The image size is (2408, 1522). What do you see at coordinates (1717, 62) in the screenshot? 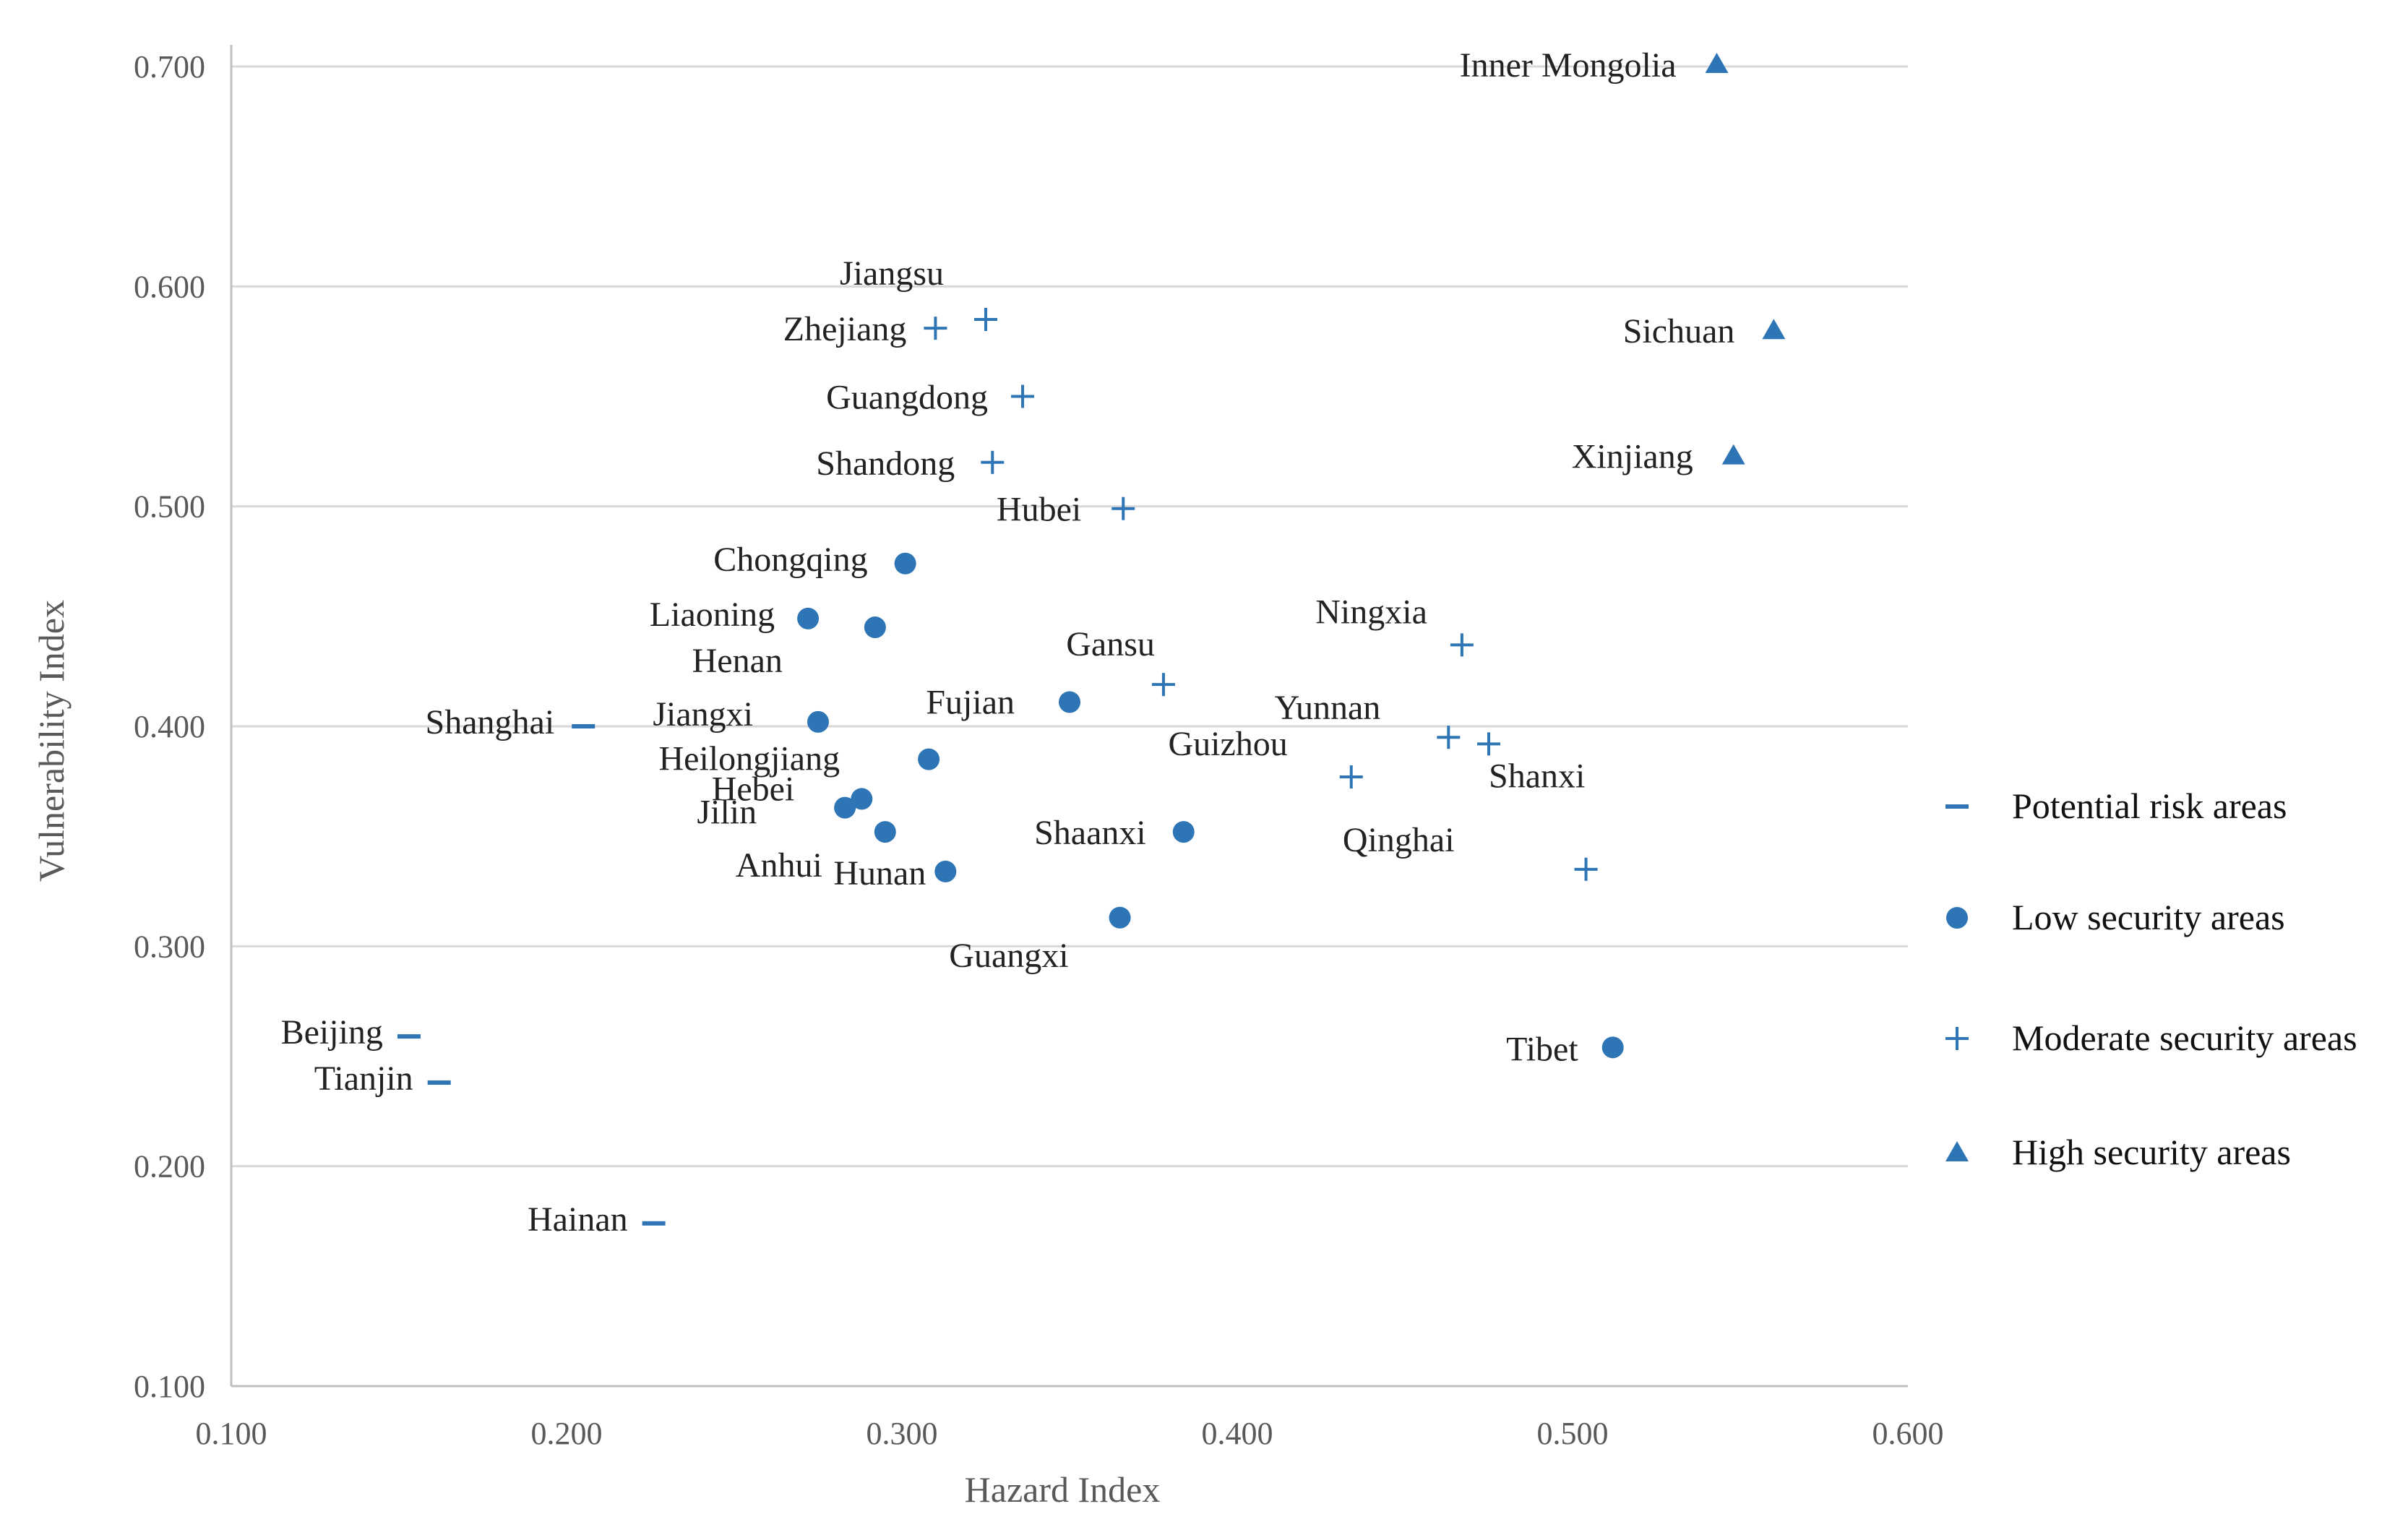
I see `point-inner-mongolia` at bounding box center [1717, 62].